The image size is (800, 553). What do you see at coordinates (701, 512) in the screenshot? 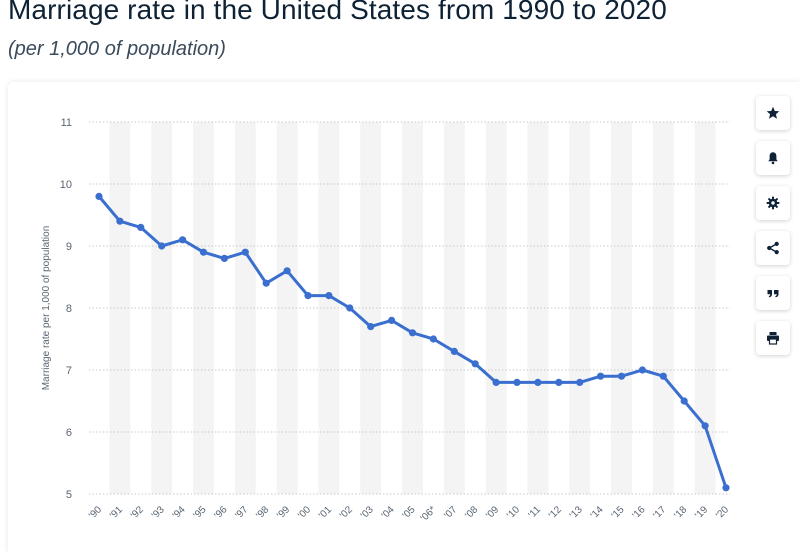
I see `x-tick-label: '19` at bounding box center [701, 512].